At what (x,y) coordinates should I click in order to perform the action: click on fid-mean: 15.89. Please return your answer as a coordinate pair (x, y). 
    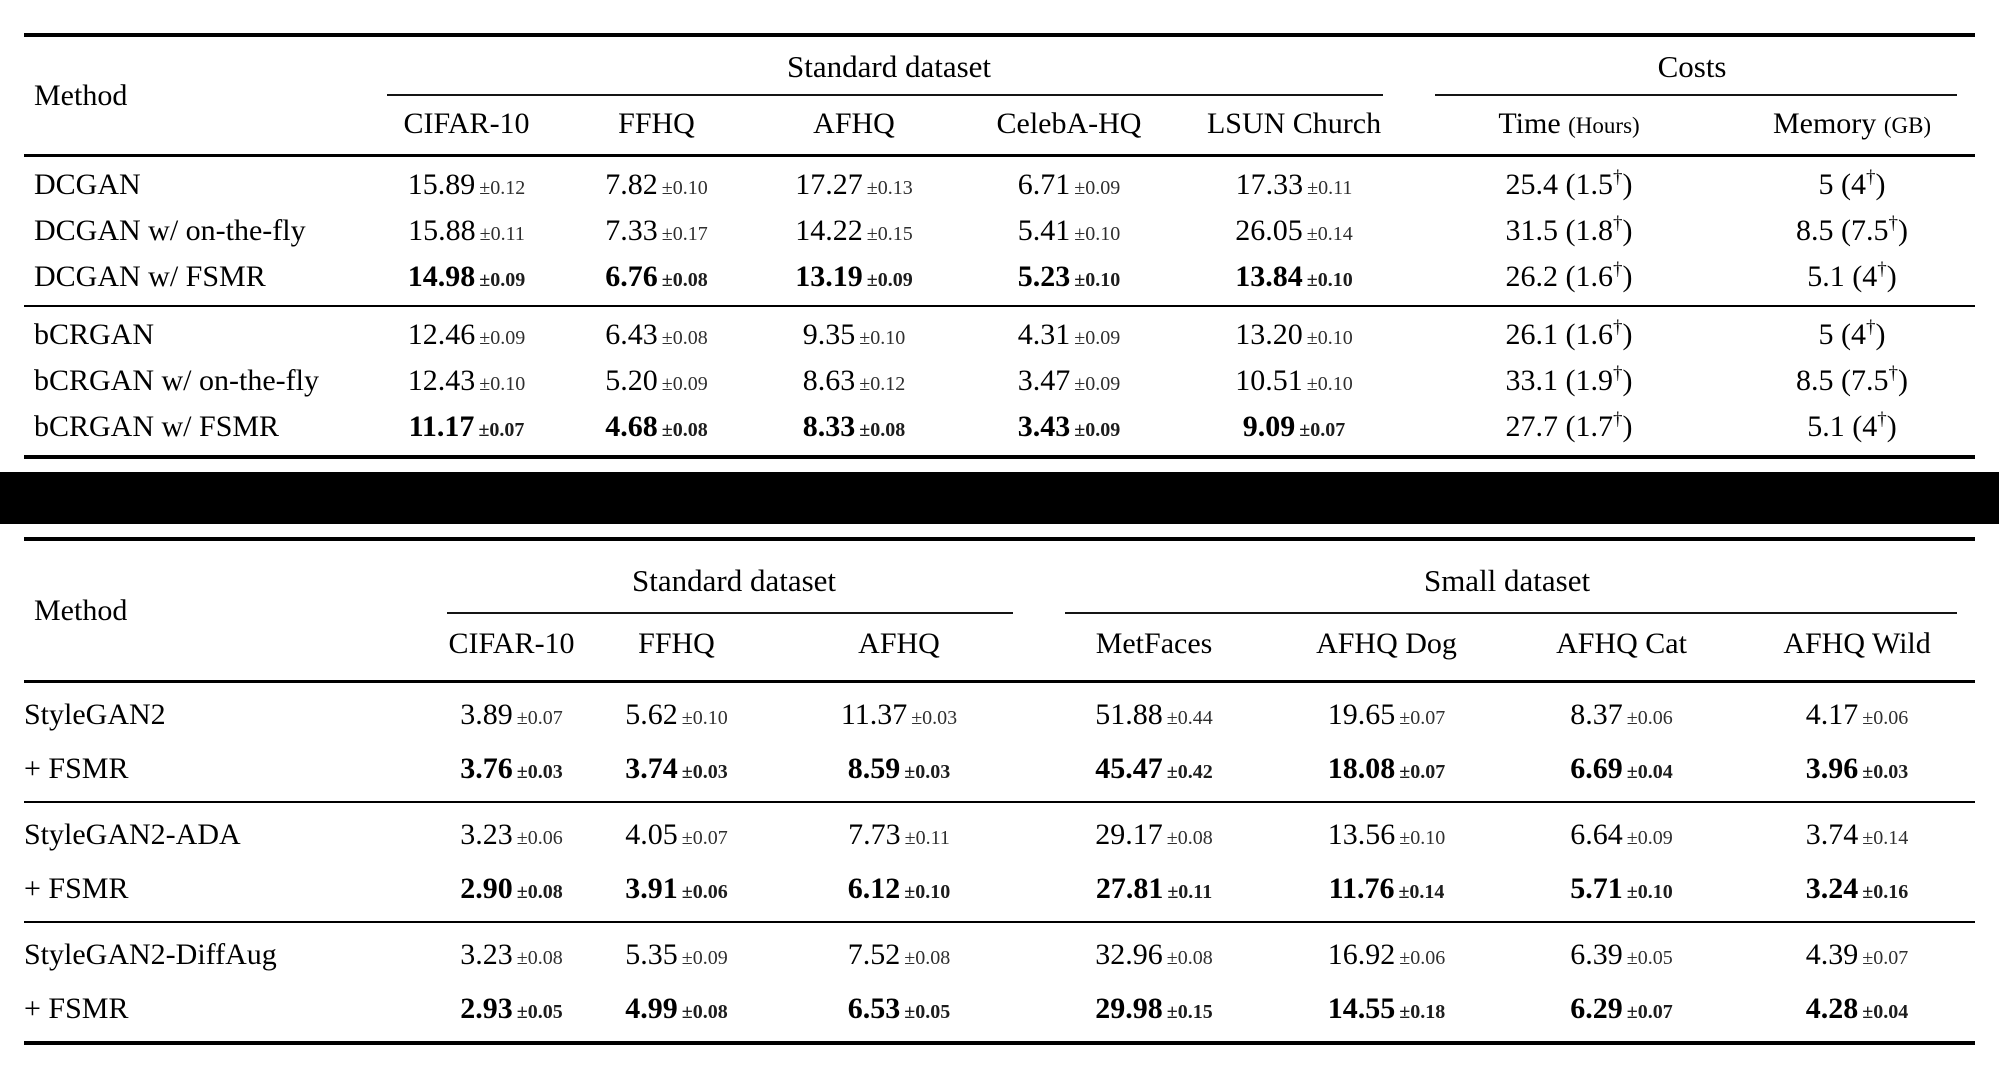
    Looking at the image, I should click on (441, 184).